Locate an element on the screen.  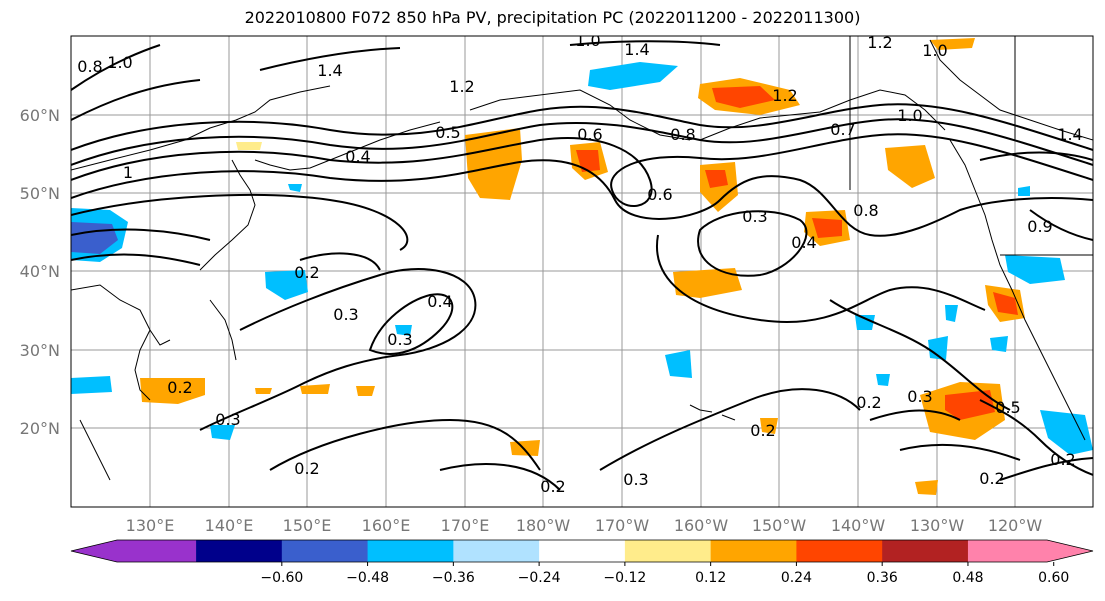
colorbar-tick-label: −0.48 is located at coordinates (367, 578).